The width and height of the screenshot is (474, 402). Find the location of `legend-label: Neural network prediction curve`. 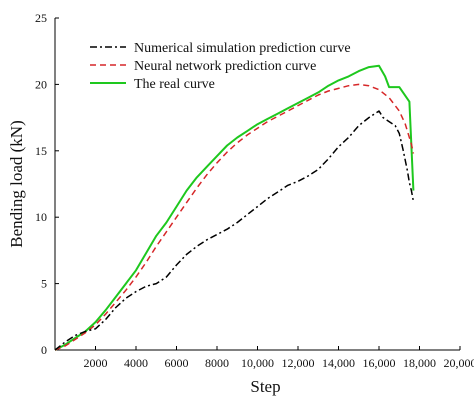

legend-label: Neural network prediction curve is located at coordinates (225, 66).